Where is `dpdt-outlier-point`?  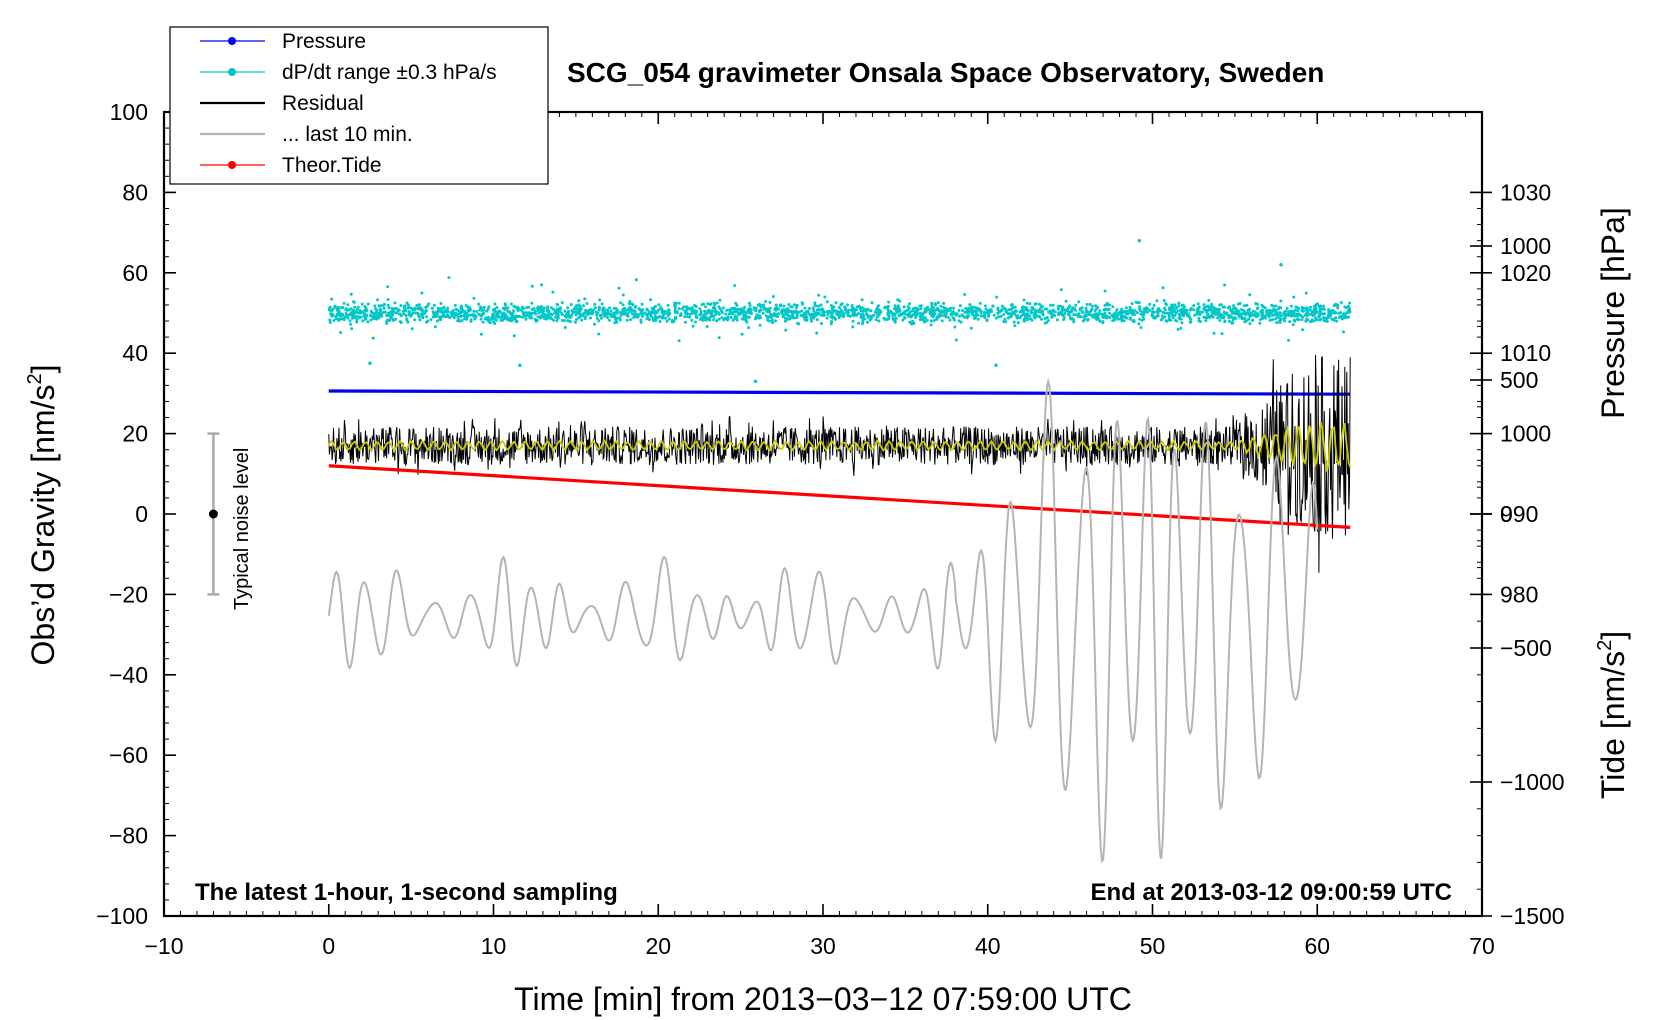
dpdt-outlier-point is located at coordinates (370, 363).